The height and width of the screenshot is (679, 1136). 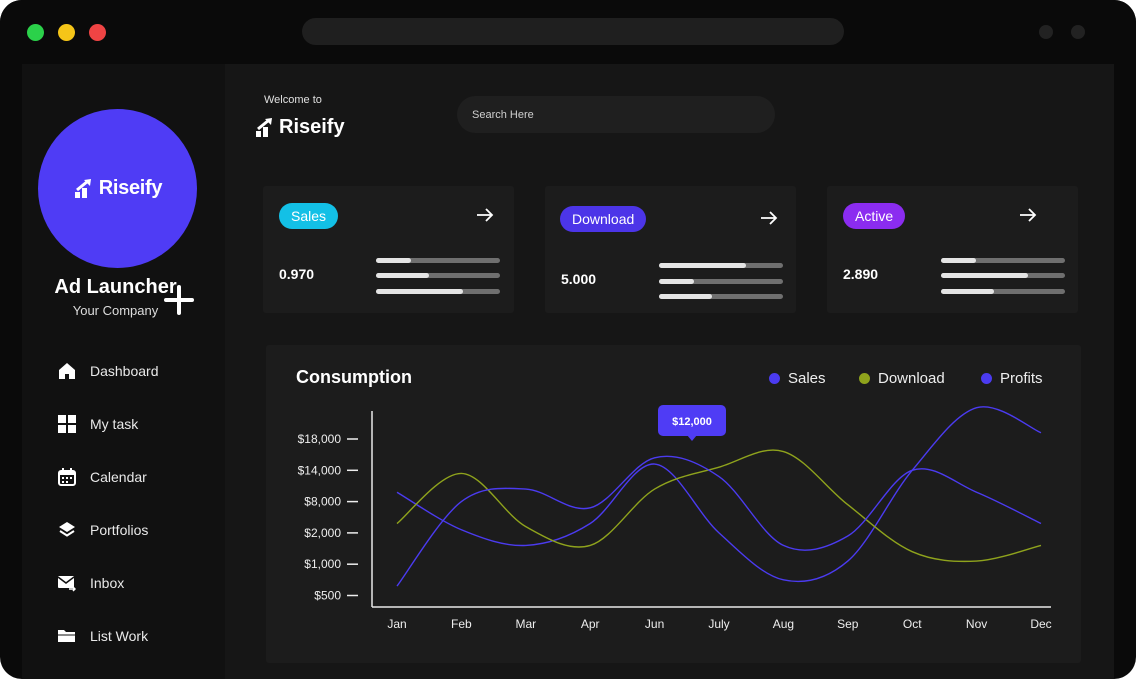 I want to click on brand-name: Riseify, so click(x=130, y=188).